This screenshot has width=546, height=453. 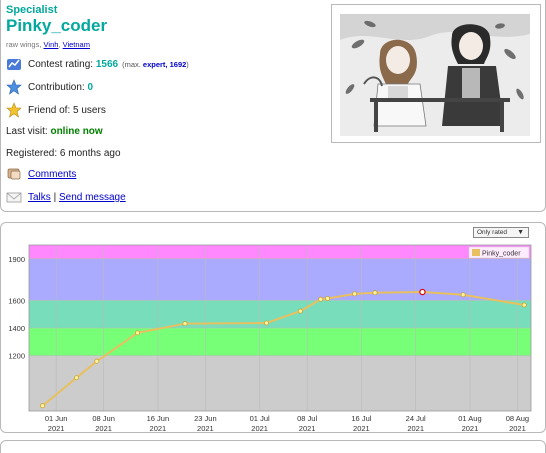 I want to click on envelope-icon, so click(x=14, y=197).